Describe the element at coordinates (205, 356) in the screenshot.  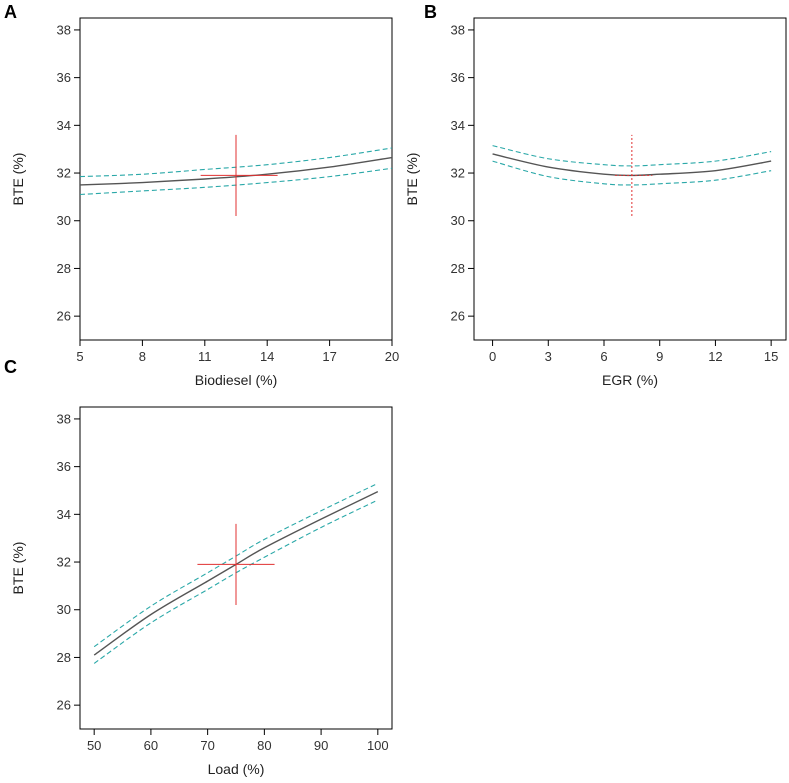
I see `x-tick-label: 11` at that location.